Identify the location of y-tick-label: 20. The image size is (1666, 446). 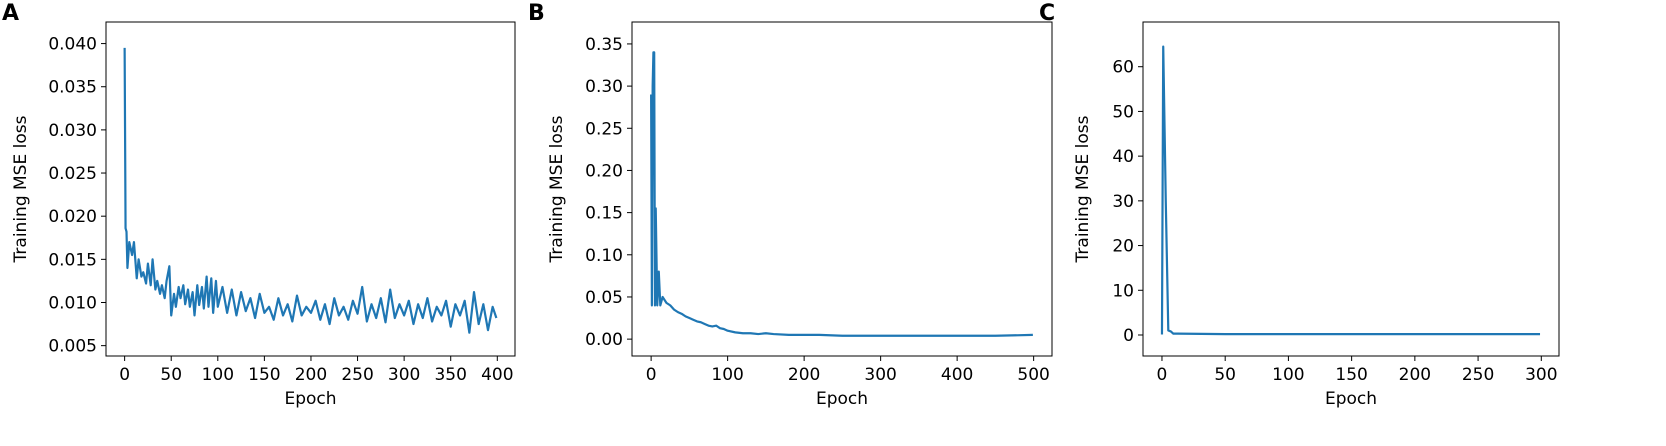
(1123, 247).